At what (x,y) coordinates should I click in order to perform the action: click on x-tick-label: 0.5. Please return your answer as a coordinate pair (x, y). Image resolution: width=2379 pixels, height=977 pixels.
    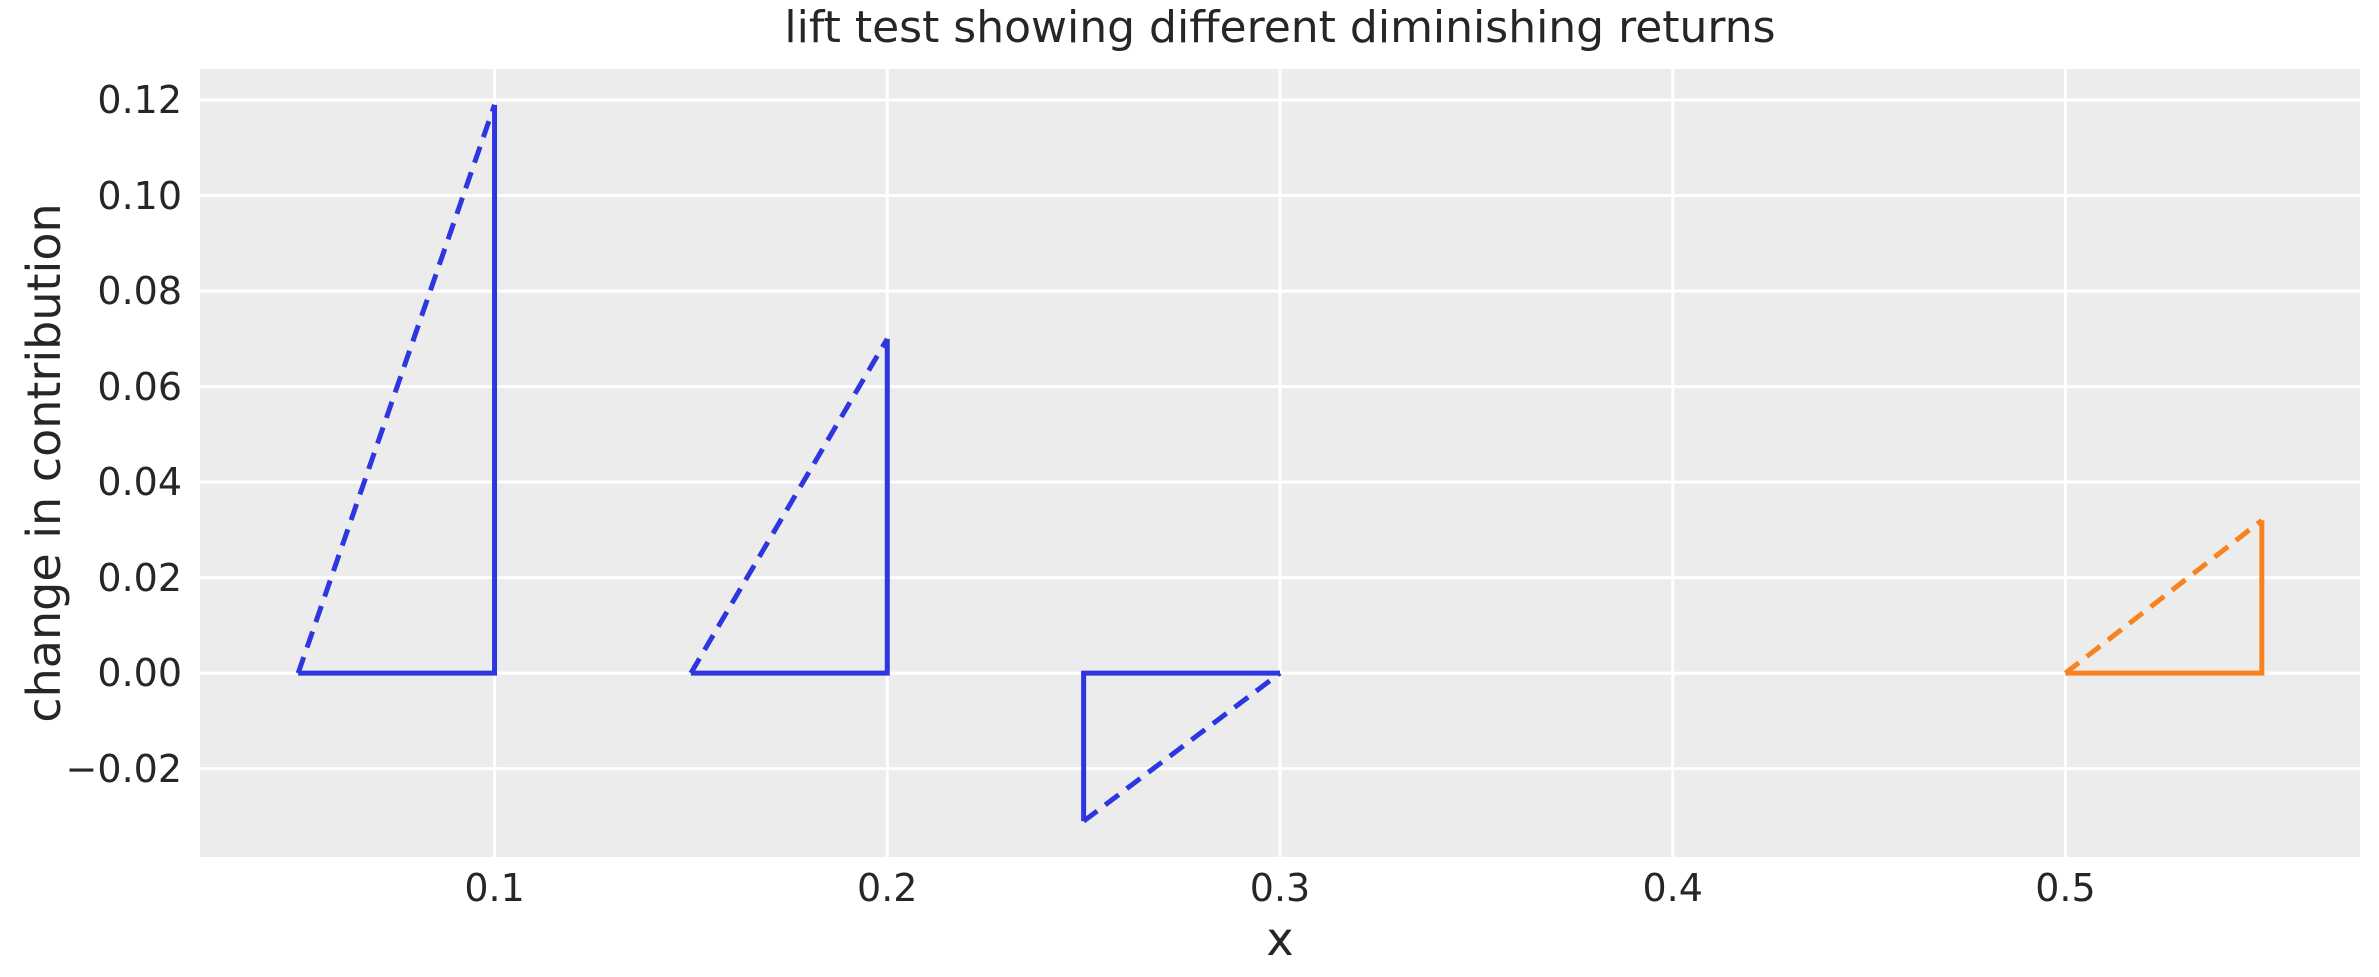
    Looking at the image, I should click on (2065, 888).